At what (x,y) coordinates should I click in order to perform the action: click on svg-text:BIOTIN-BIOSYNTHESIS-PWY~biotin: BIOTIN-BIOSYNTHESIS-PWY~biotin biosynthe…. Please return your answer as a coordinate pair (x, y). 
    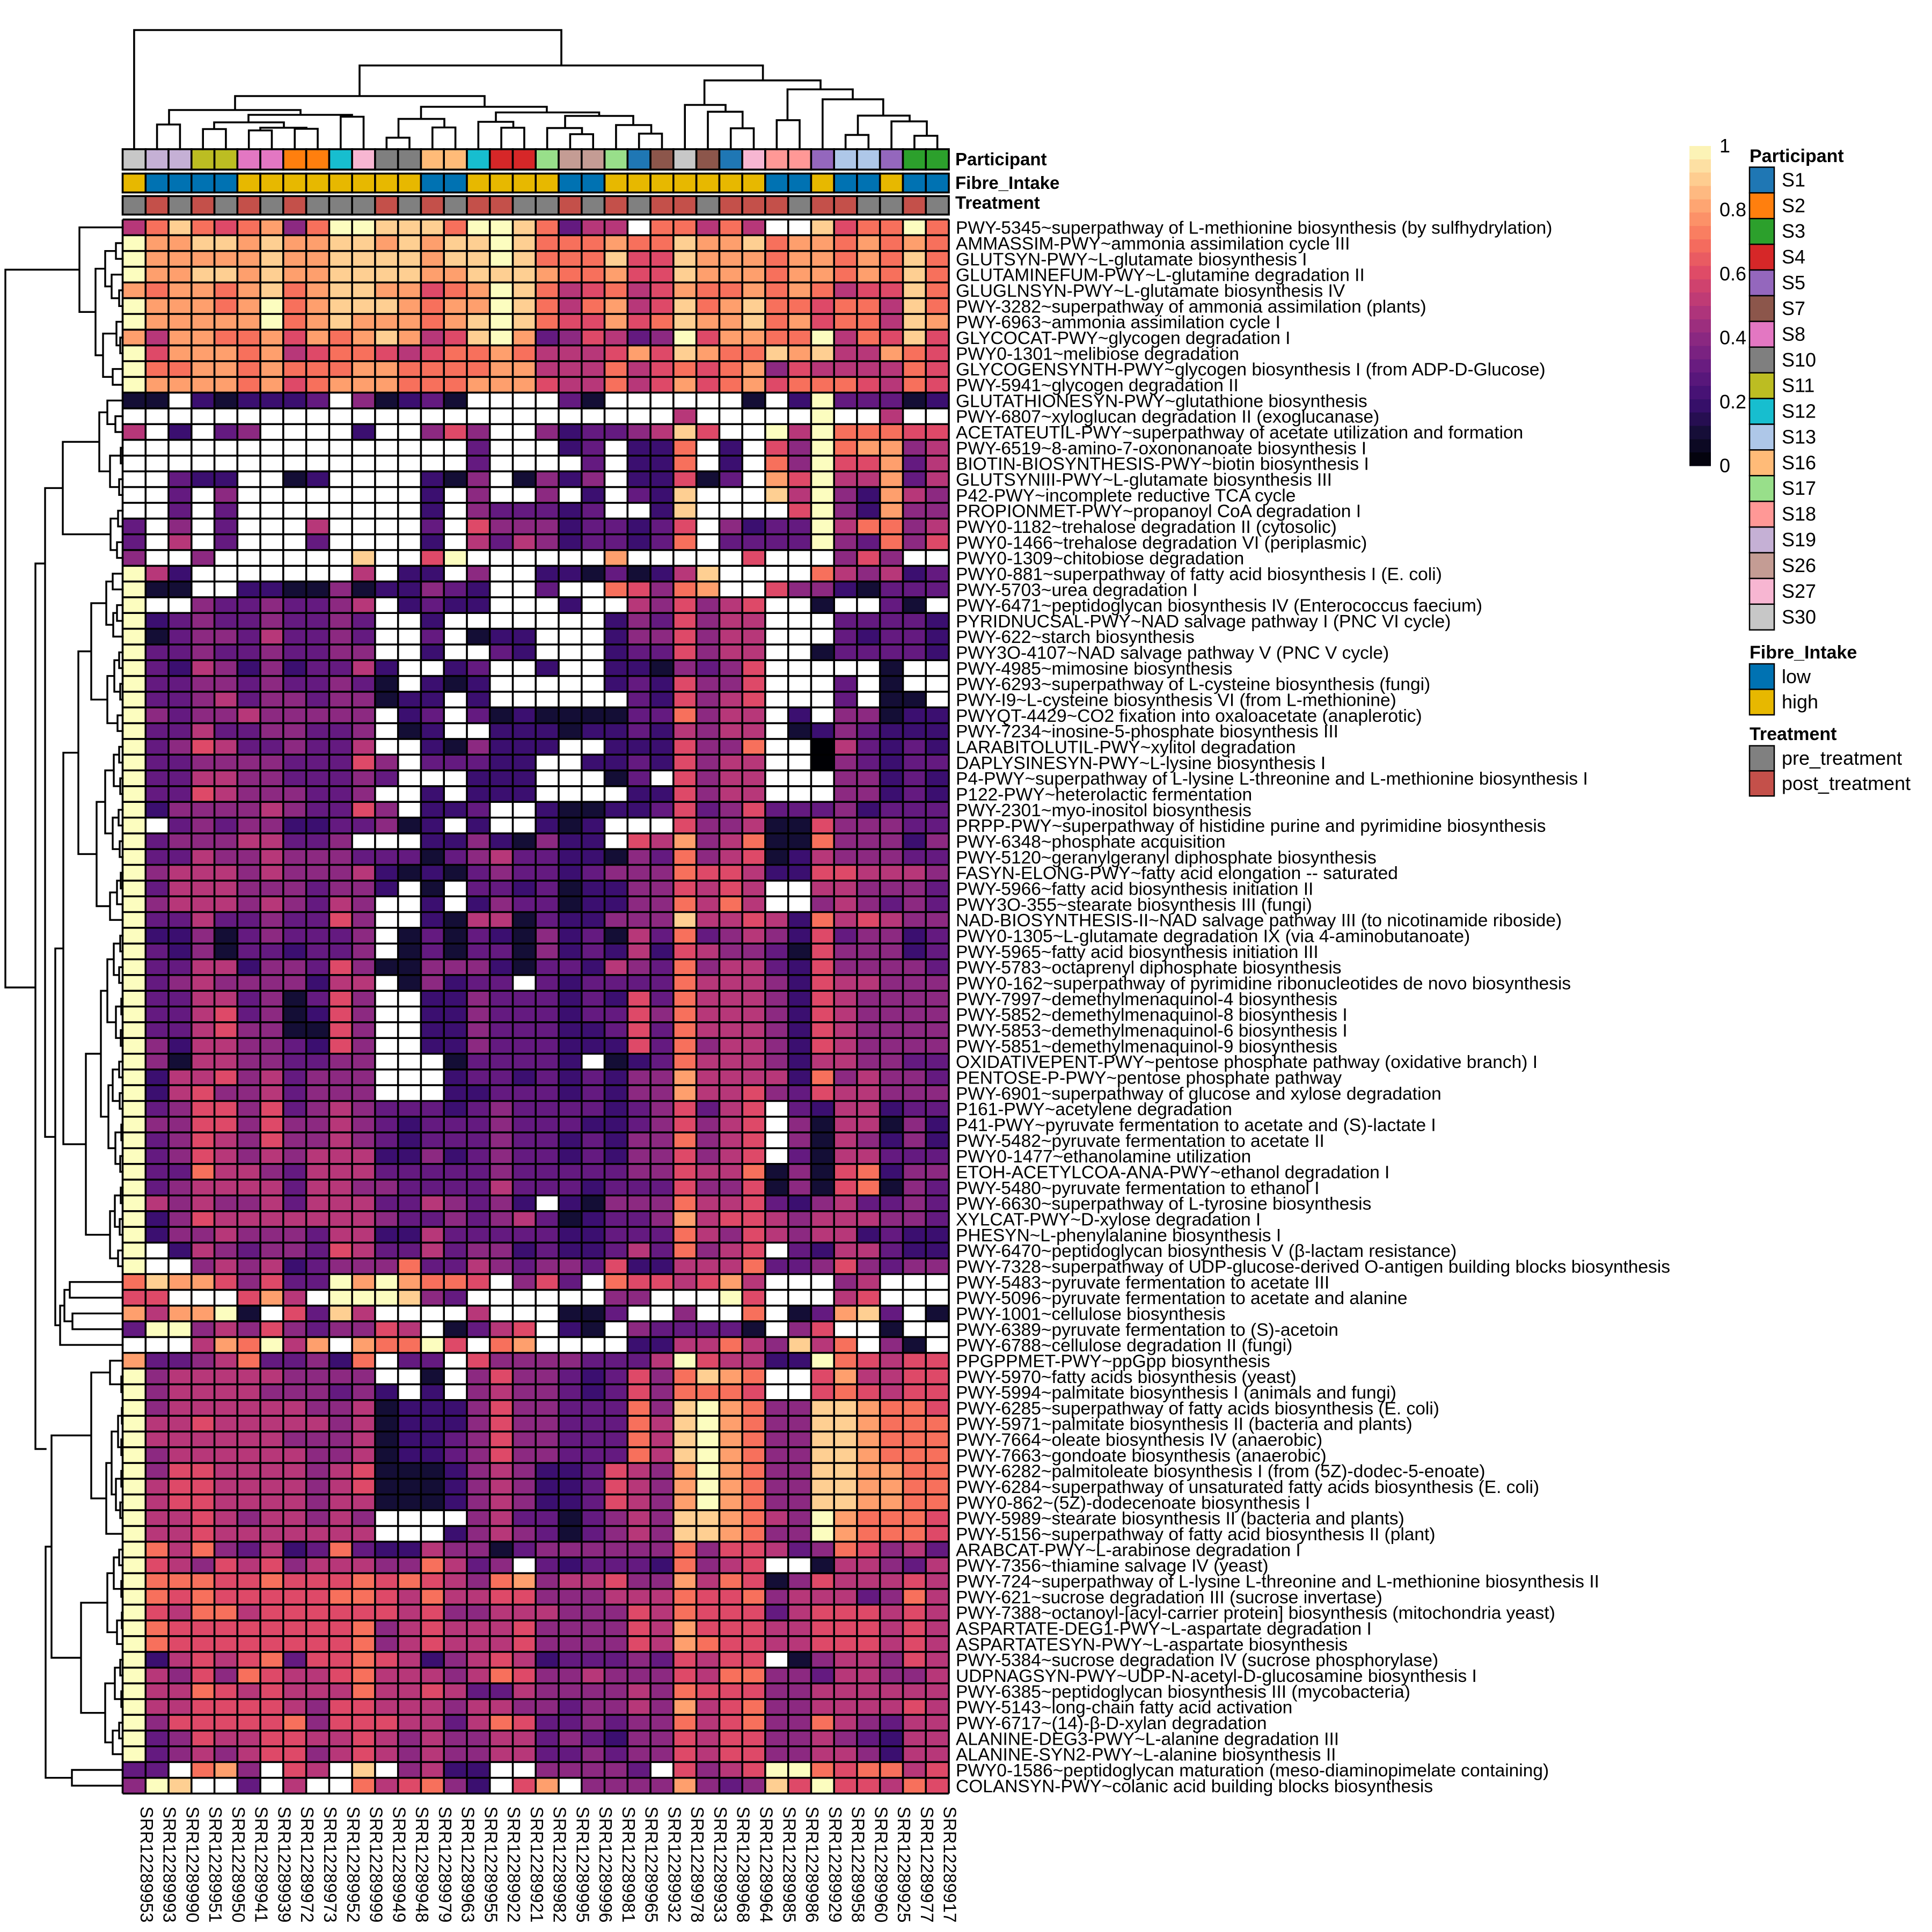
    Looking at the image, I should click on (1162, 464).